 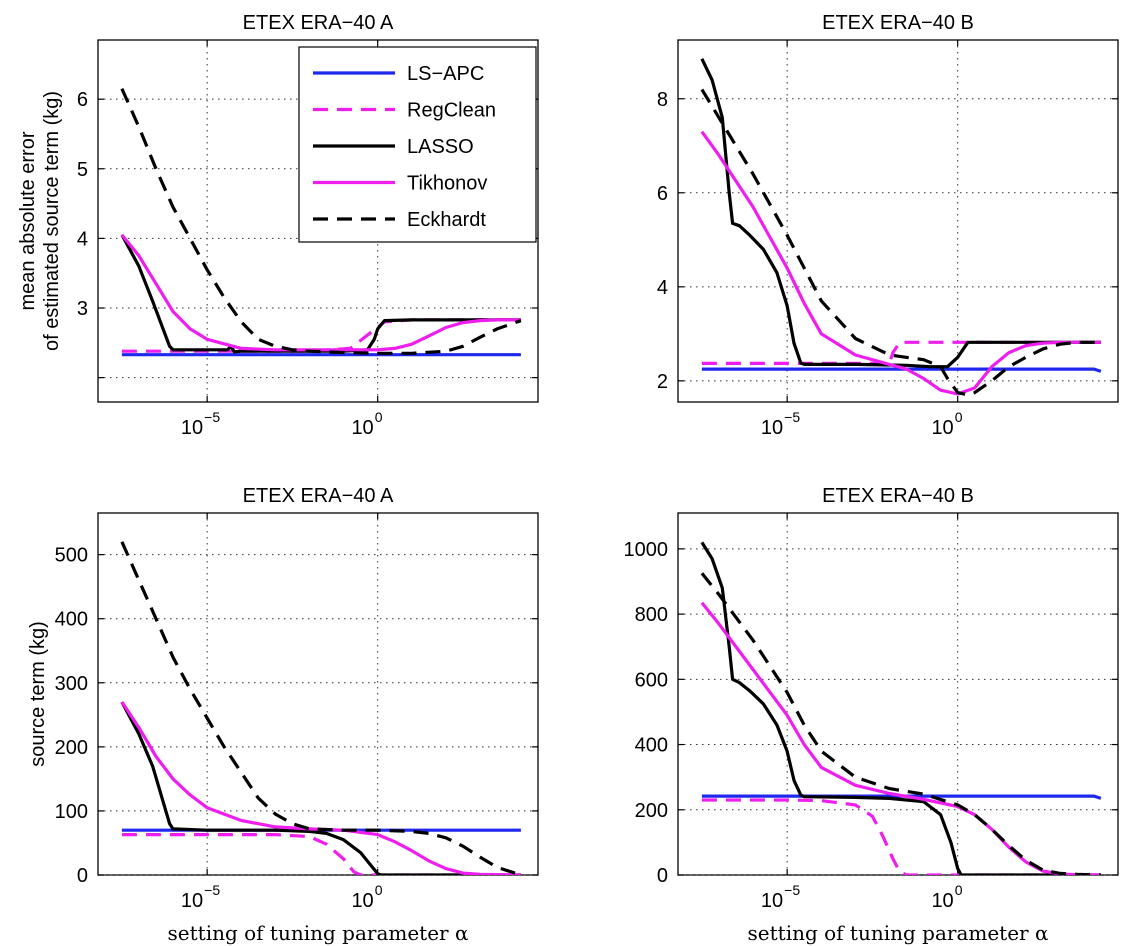 What do you see at coordinates (901, 370) in the screenshot?
I see `series-line-ls-apc` at bounding box center [901, 370].